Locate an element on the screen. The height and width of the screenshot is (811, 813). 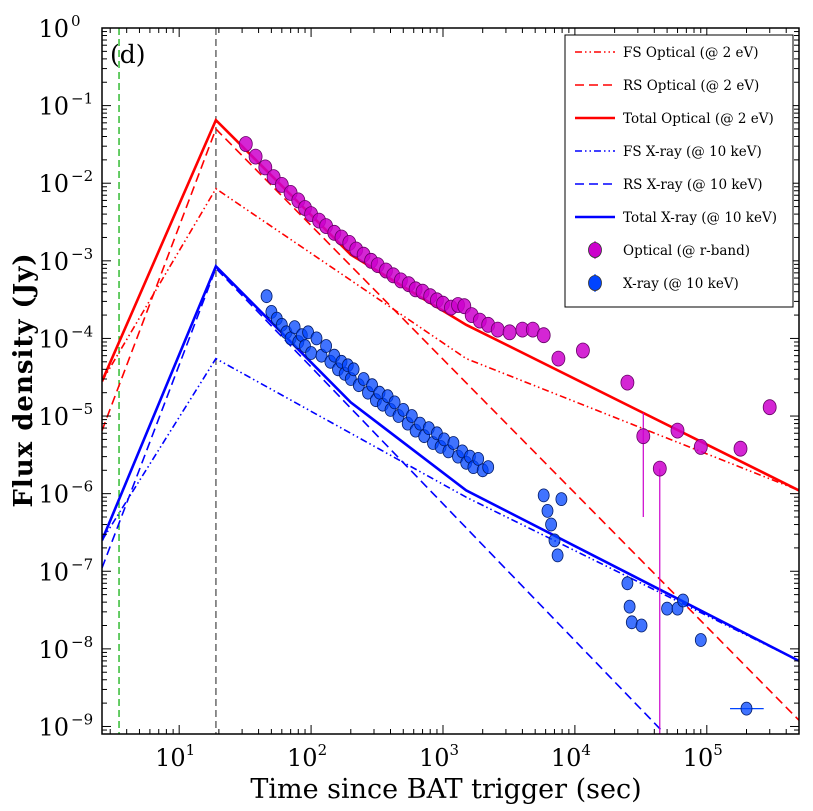
x-axis-label: Time since BAT trigger (sec) is located at coordinates (445, 789).